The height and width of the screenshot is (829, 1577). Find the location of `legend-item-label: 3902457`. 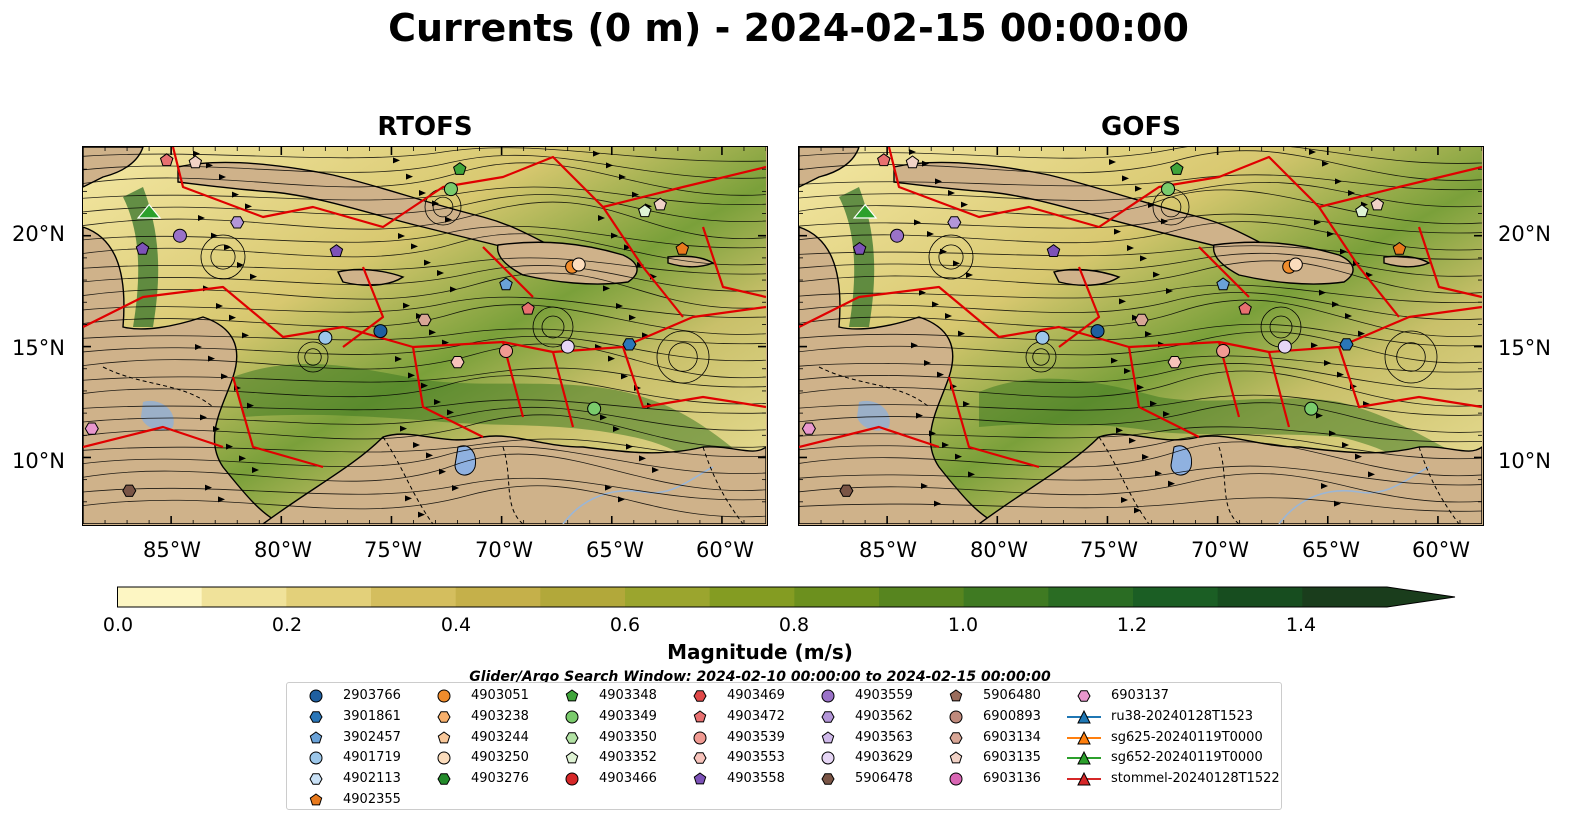

legend-item-label: 3902457 is located at coordinates (372, 737).